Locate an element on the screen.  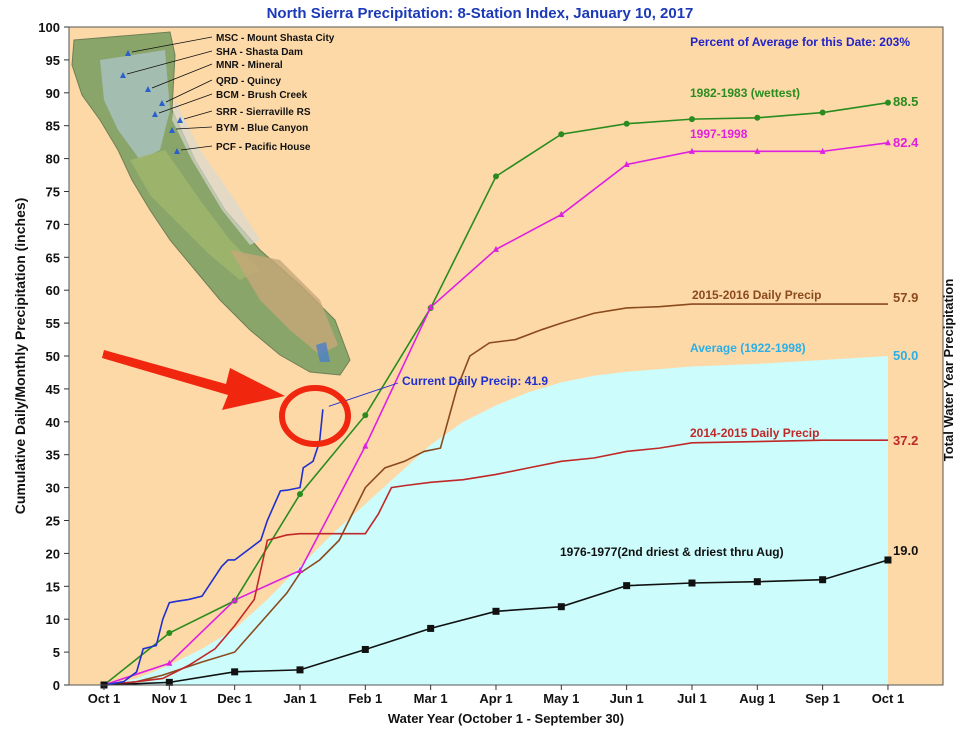
red-arrow-annotation is located at coordinates (226, 398).